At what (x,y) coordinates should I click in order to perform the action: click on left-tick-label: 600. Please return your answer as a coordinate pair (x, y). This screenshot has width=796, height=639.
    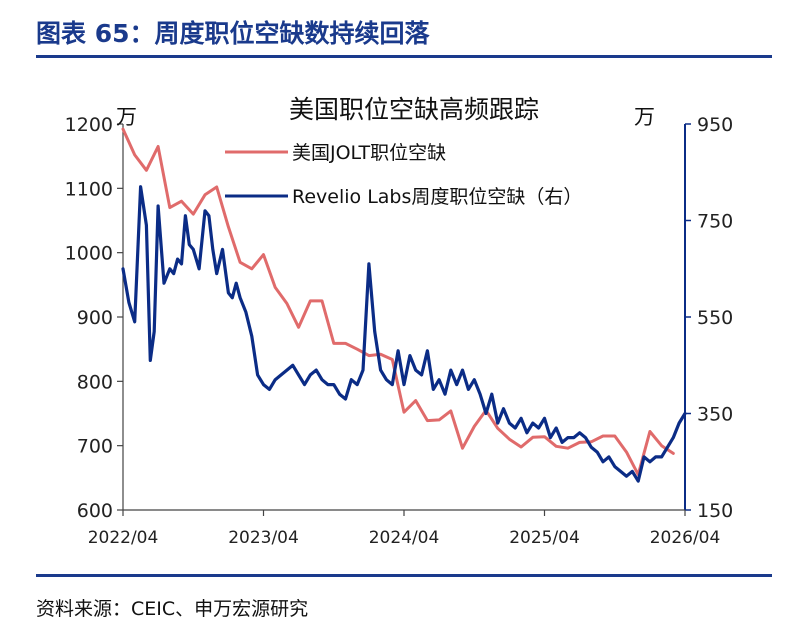
    Looking at the image, I should click on (95, 511).